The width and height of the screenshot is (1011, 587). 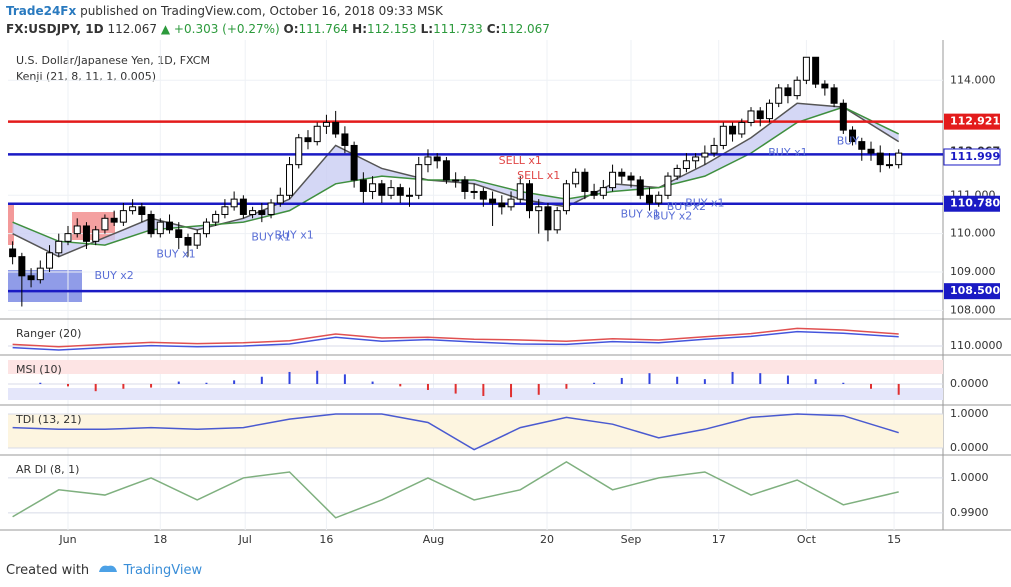 I want to click on ohlc-value: 112.067, so click(x=525, y=29).